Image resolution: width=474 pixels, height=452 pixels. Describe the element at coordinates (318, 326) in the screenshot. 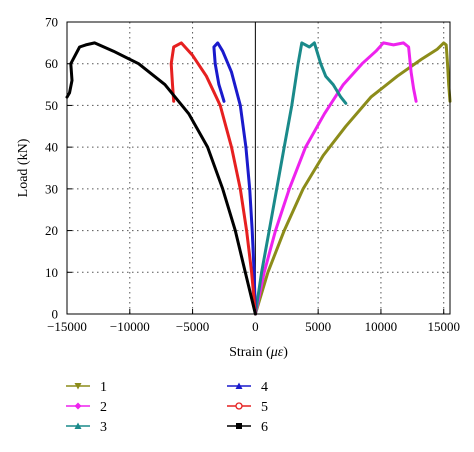

I see `x-tick-label: 5000` at that location.